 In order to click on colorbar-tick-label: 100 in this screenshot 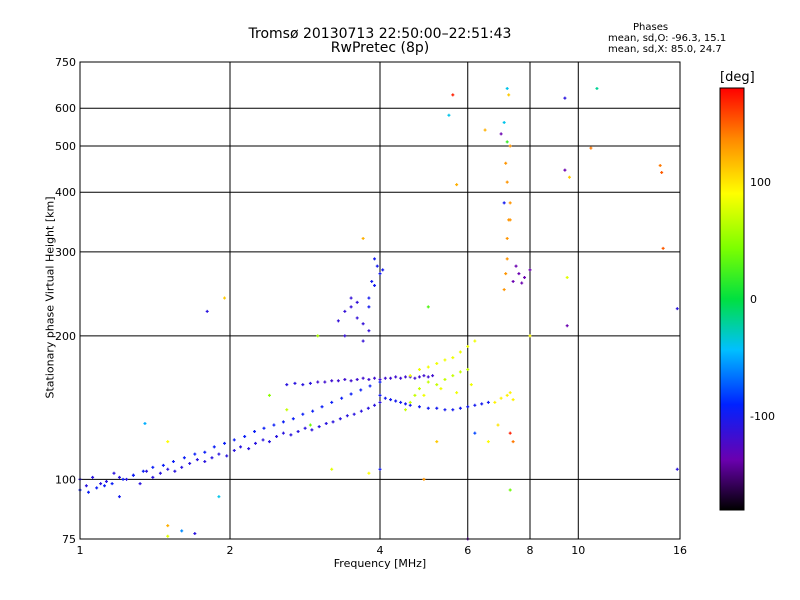, I will do `click(760, 182)`.